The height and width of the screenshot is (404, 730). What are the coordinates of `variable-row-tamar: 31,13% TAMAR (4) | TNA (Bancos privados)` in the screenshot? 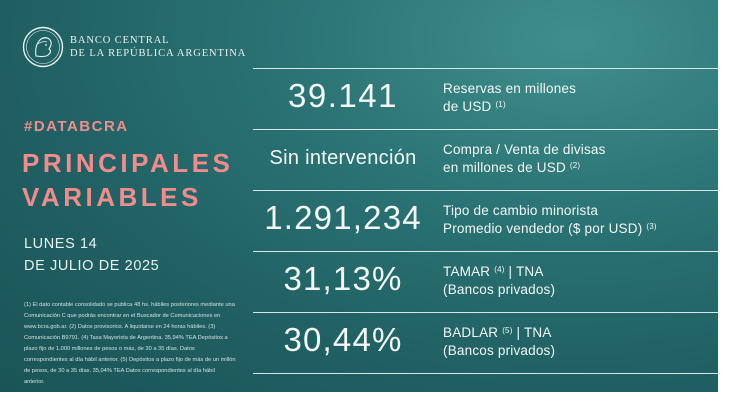 It's located at (485, 281).